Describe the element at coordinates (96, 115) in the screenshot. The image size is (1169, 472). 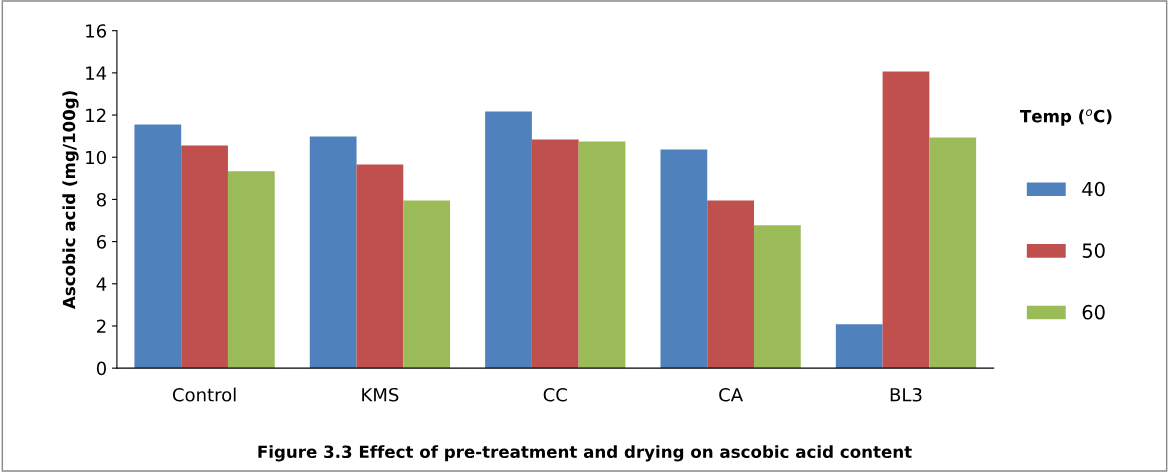
I see `y-tick-label: 12` at that location.